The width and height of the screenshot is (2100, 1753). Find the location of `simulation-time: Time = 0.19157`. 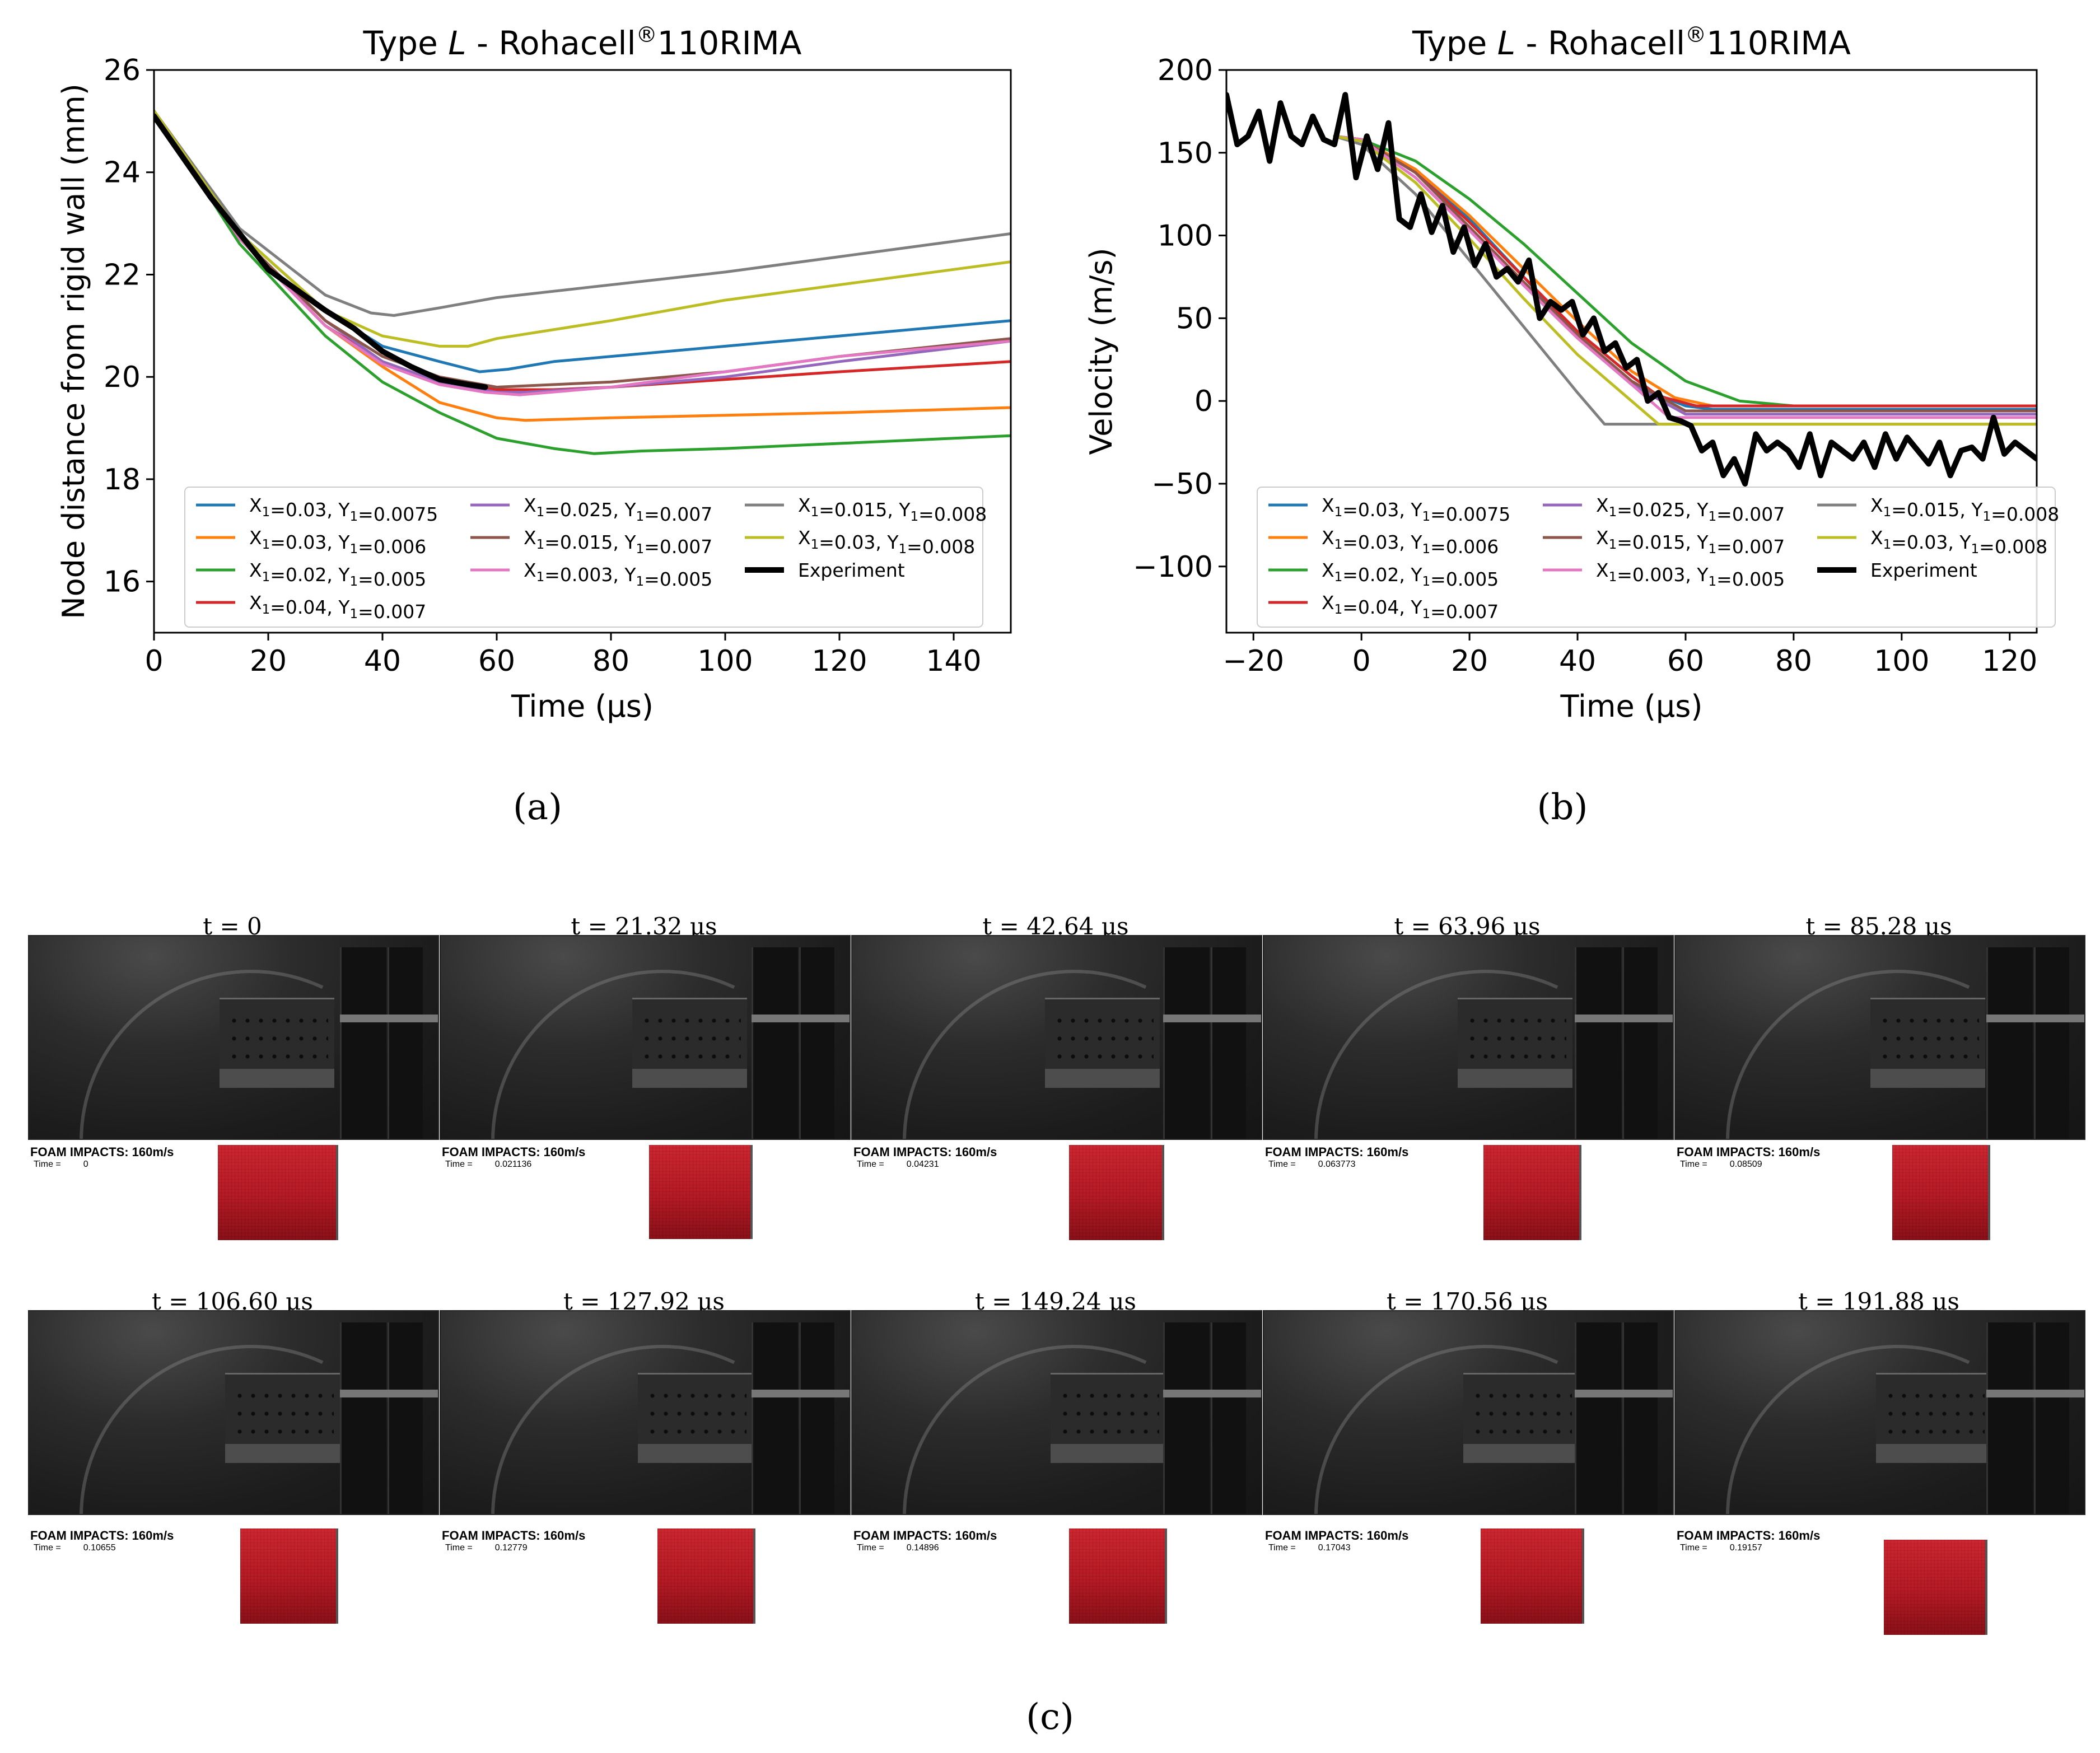

simulation-time: Time = 0.19157 is located at coordinates (1720, 1548).